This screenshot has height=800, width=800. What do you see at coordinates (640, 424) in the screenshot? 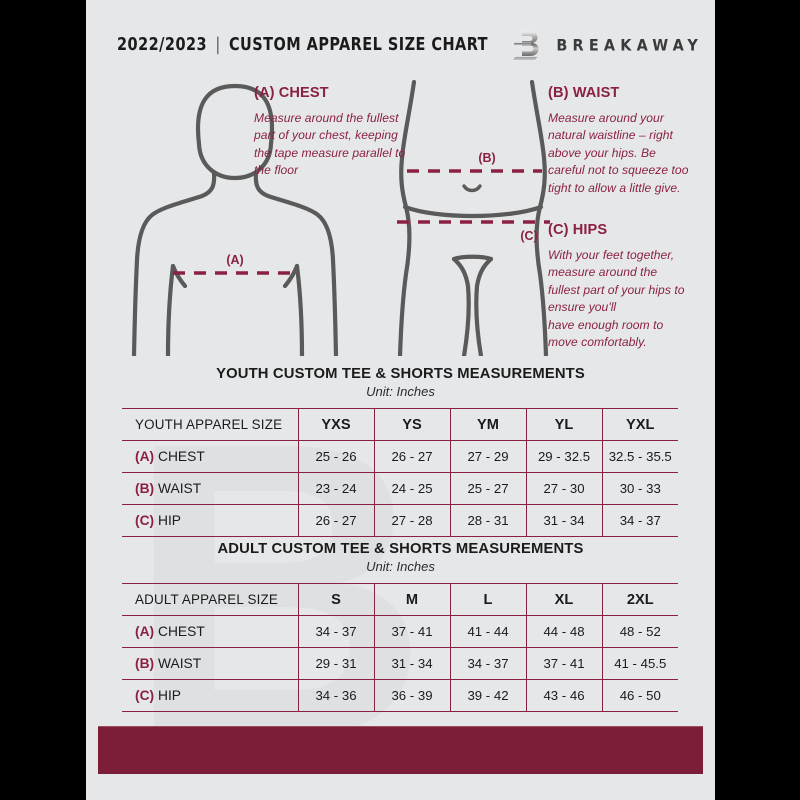
I see `youth-size-header-4: YXL` at bounding box center [640, 424].